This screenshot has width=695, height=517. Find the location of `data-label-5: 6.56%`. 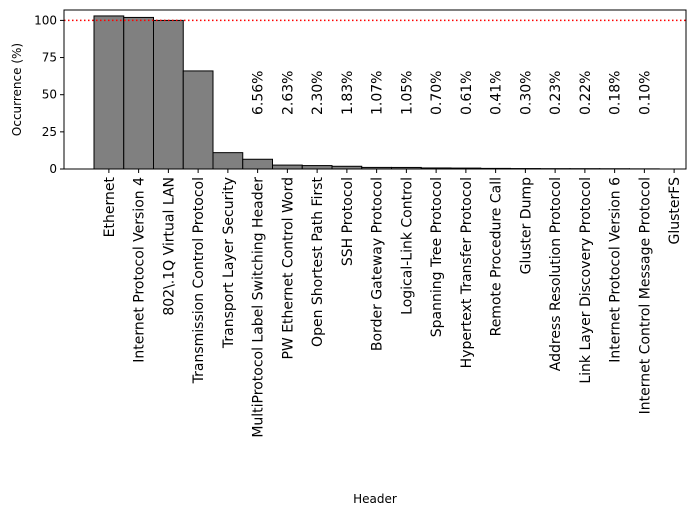

data-label-5: 6.56% is located at coordinates (259, 93).